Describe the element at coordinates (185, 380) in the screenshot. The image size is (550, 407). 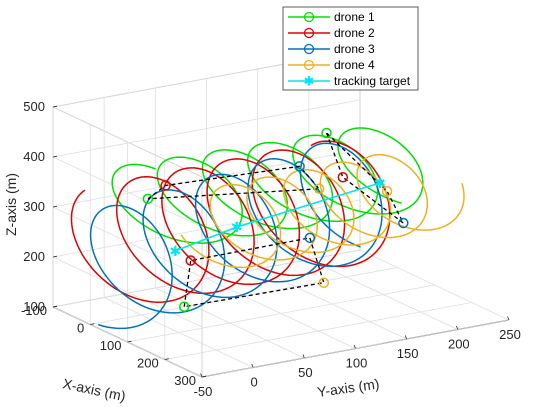
I see `x-tick-label: 300` at that location.